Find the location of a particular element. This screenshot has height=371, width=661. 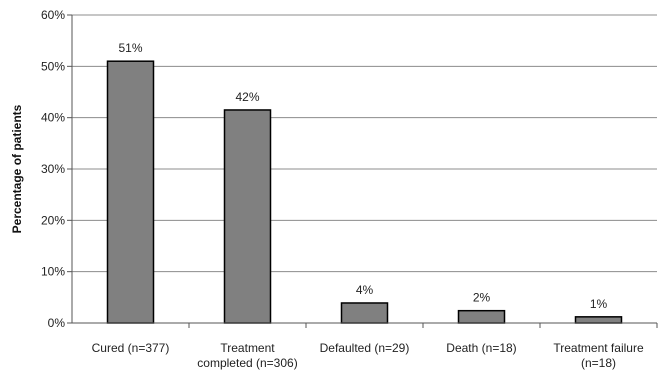

y-tick-label: 50% is located at coordinates (53, 66).